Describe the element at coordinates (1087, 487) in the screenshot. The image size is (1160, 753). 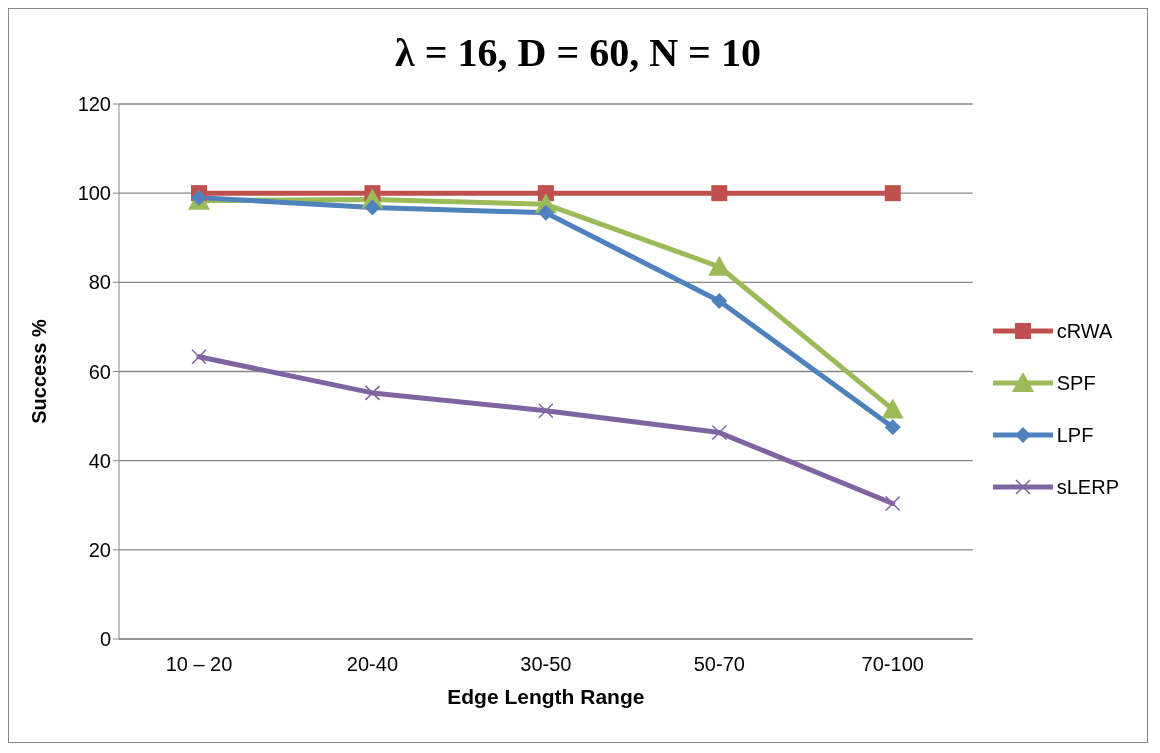
I see `legend-label: sLERP` at that location.